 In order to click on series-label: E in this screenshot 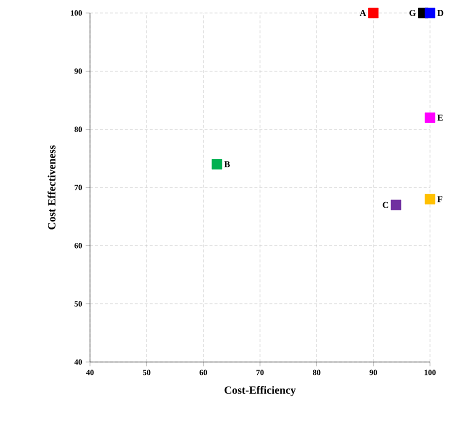, I will do `click(440, 117)`.